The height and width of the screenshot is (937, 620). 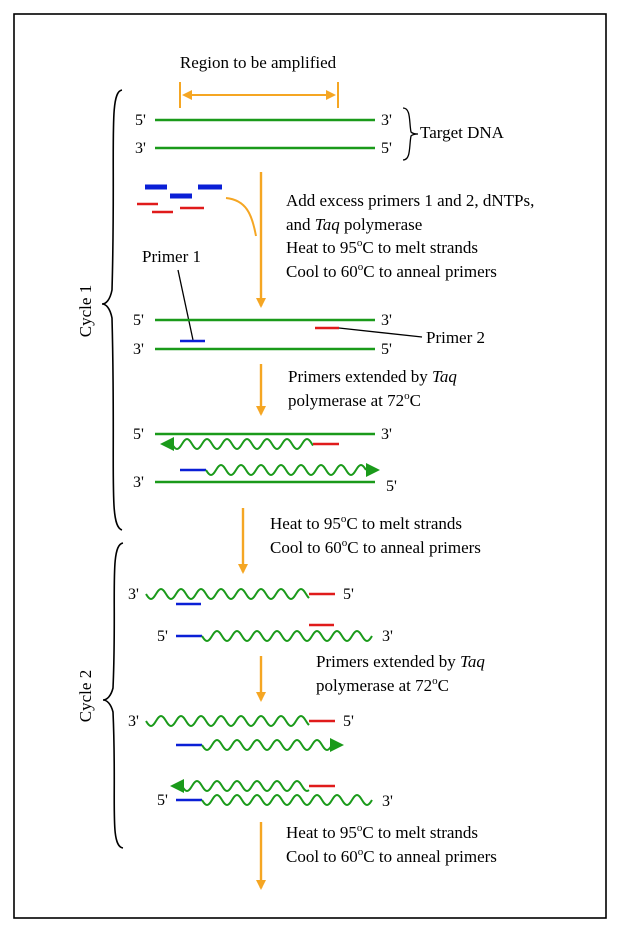 What do you see at coordinates (354, 224) in the screenshot?
I see `step1-text-2: and Taq polymerase` at bounding box center [354, 224].